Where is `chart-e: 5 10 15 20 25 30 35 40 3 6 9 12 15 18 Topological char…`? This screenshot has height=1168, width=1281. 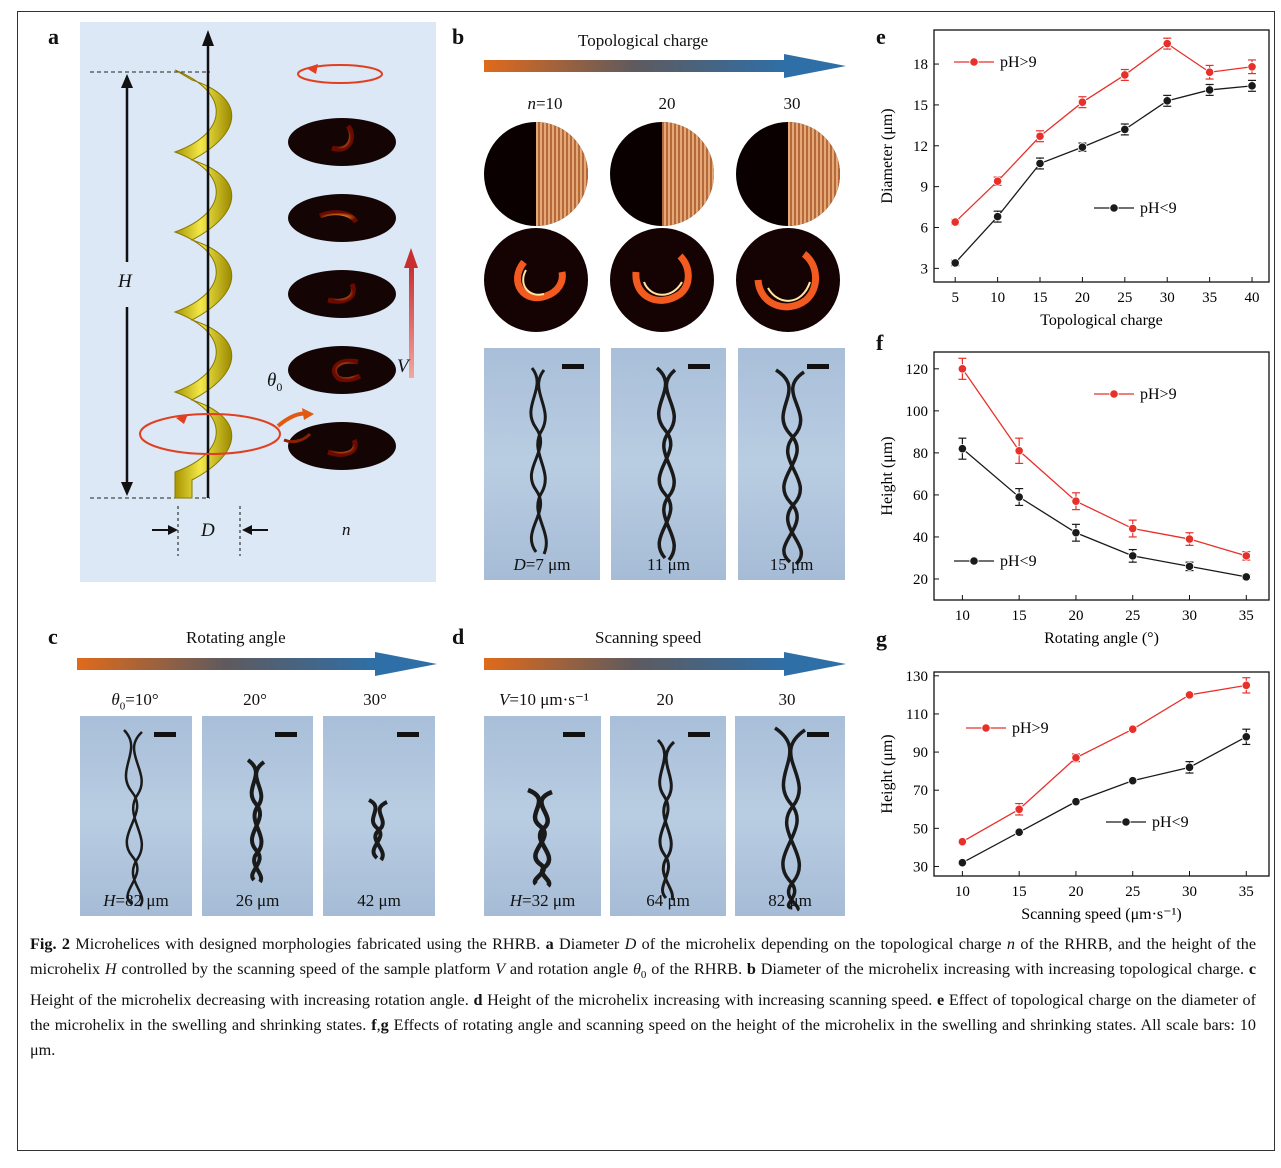 chart-e: 5 10 15 20 25 30 35 40 3 6 9 12 15 18 Topological char… is located at coordinates (1074, 179).